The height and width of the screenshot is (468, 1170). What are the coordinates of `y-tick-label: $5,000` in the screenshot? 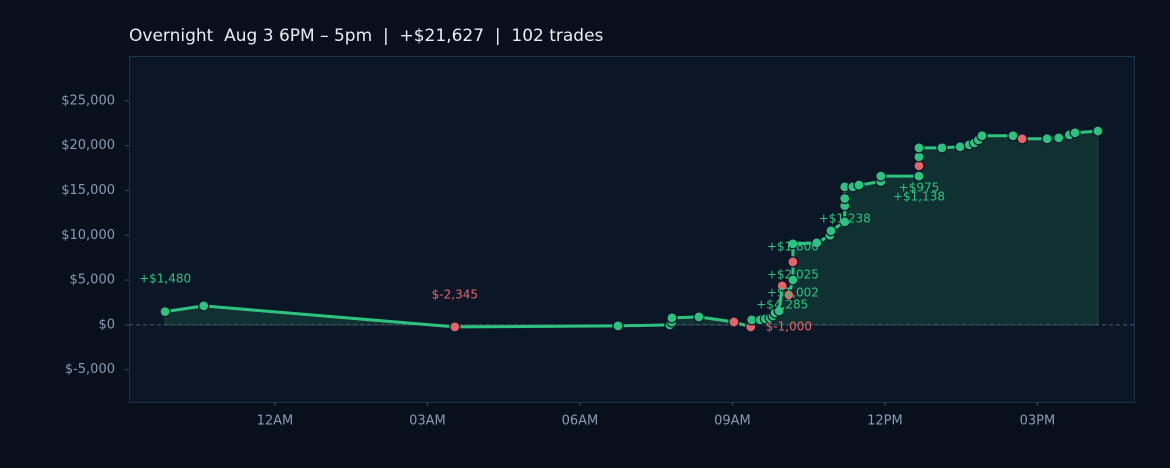 It's located at (93, 280).